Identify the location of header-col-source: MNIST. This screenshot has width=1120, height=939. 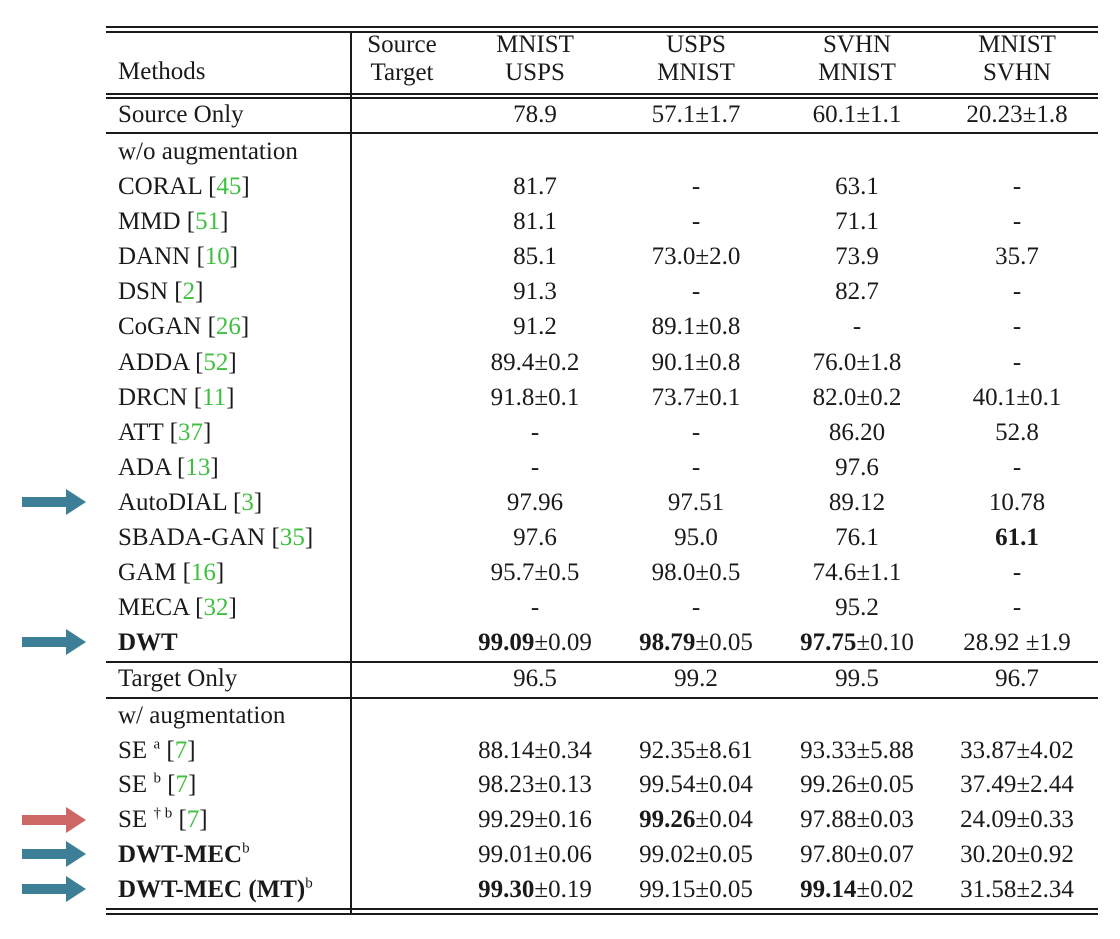
(1017, 44).